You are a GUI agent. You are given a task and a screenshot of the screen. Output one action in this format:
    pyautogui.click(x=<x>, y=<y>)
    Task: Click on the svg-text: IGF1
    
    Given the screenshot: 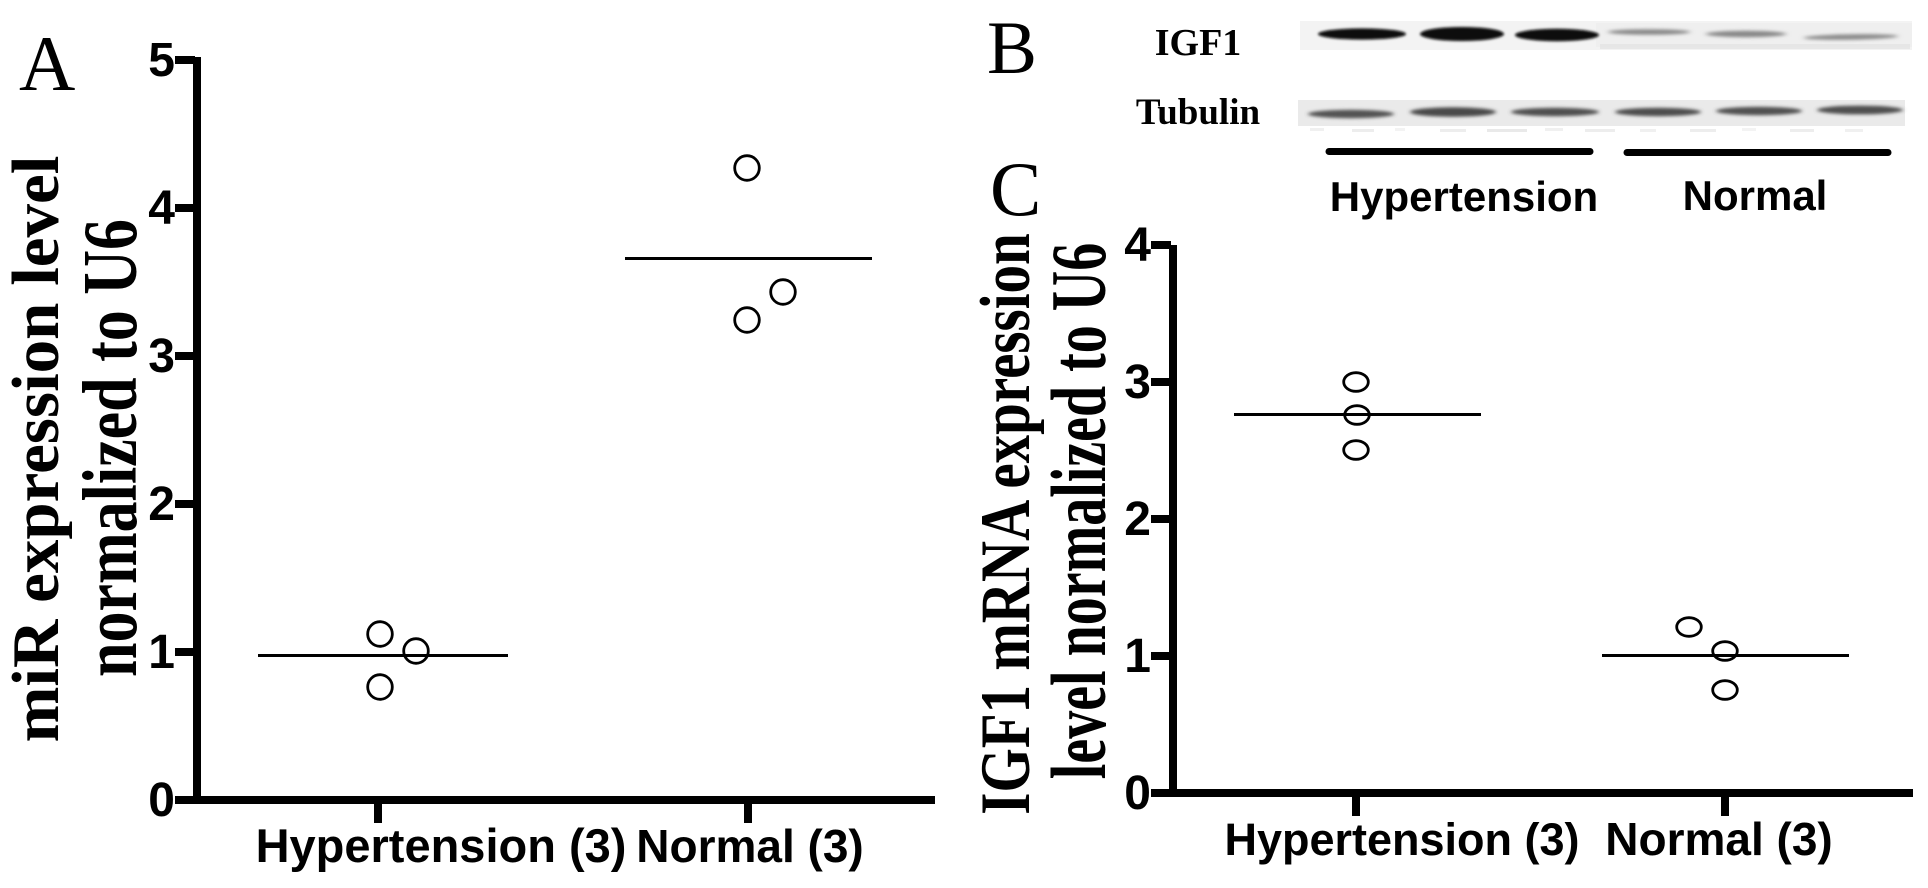 What is the action you would take?
    pyautogui.click(x=1198, y=43)
    